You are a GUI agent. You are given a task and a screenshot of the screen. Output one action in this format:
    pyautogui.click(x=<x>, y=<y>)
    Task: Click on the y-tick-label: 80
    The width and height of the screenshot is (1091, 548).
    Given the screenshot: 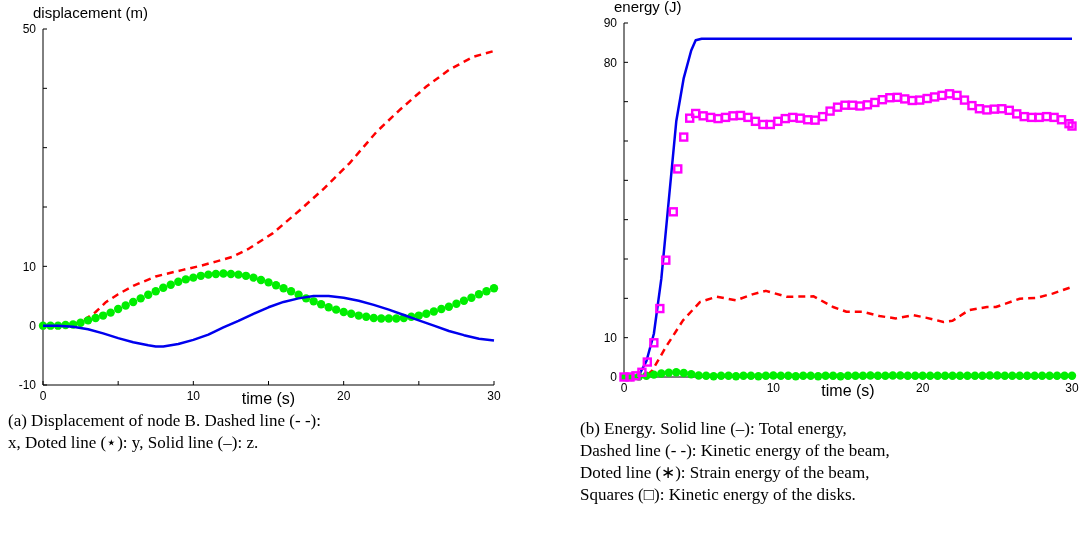 What is the action you would take?
    pyautogui.click(x=610, y=62)
    